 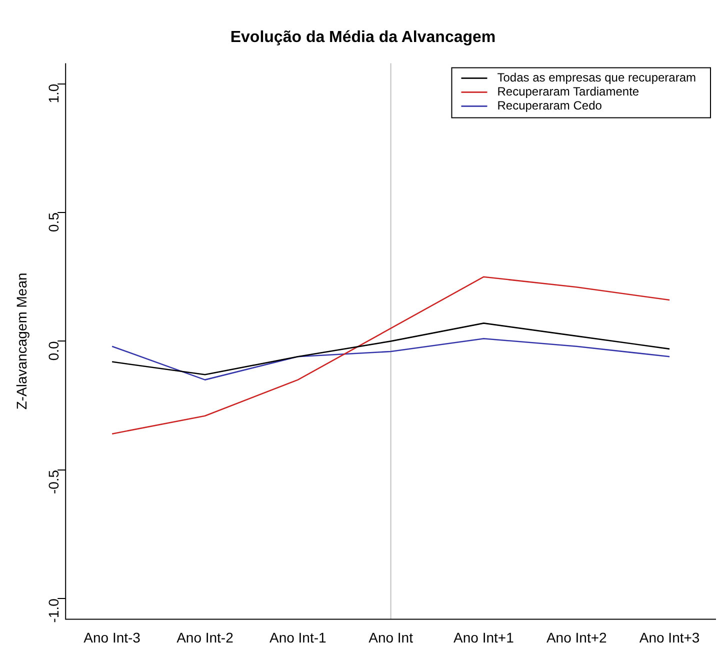 What do you see at coordinates (53, 222) in the screenshot?
I see `y-tick-label: 0.5` at bounding box center [53, 222].